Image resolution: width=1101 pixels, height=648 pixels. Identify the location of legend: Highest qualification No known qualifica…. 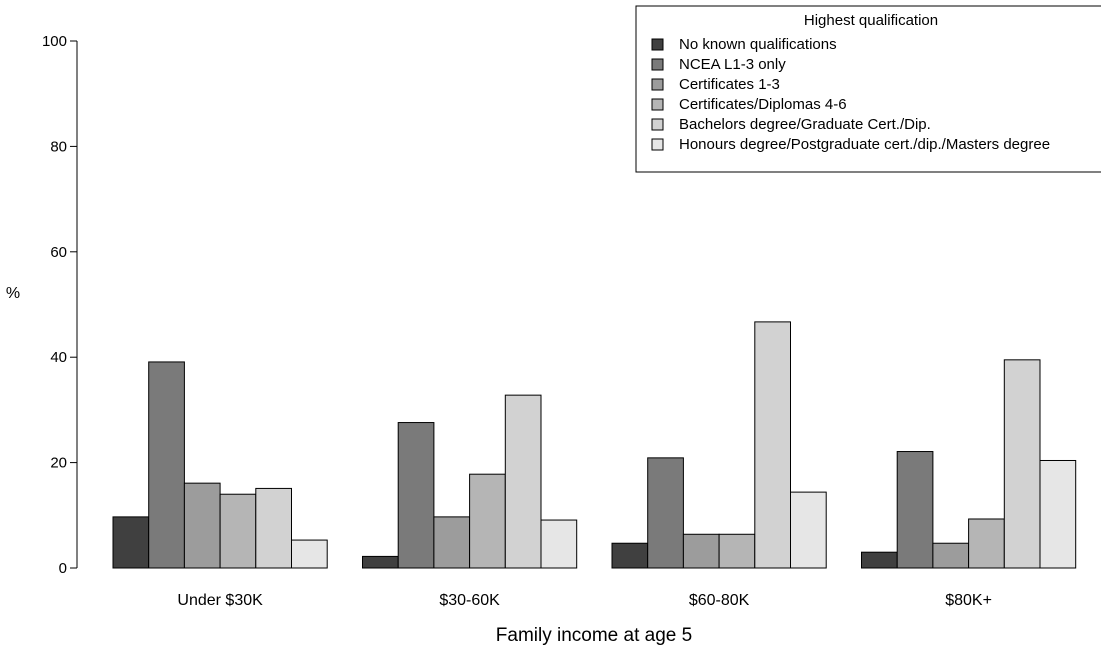
(868, 89).